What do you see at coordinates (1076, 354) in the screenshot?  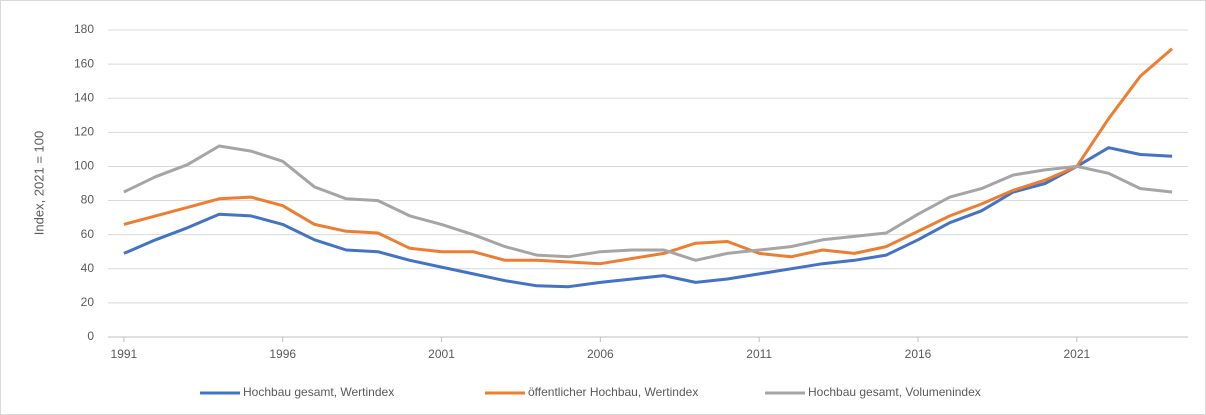 I see `x-tick-label: 2021` at bounding box center [1076, 354].